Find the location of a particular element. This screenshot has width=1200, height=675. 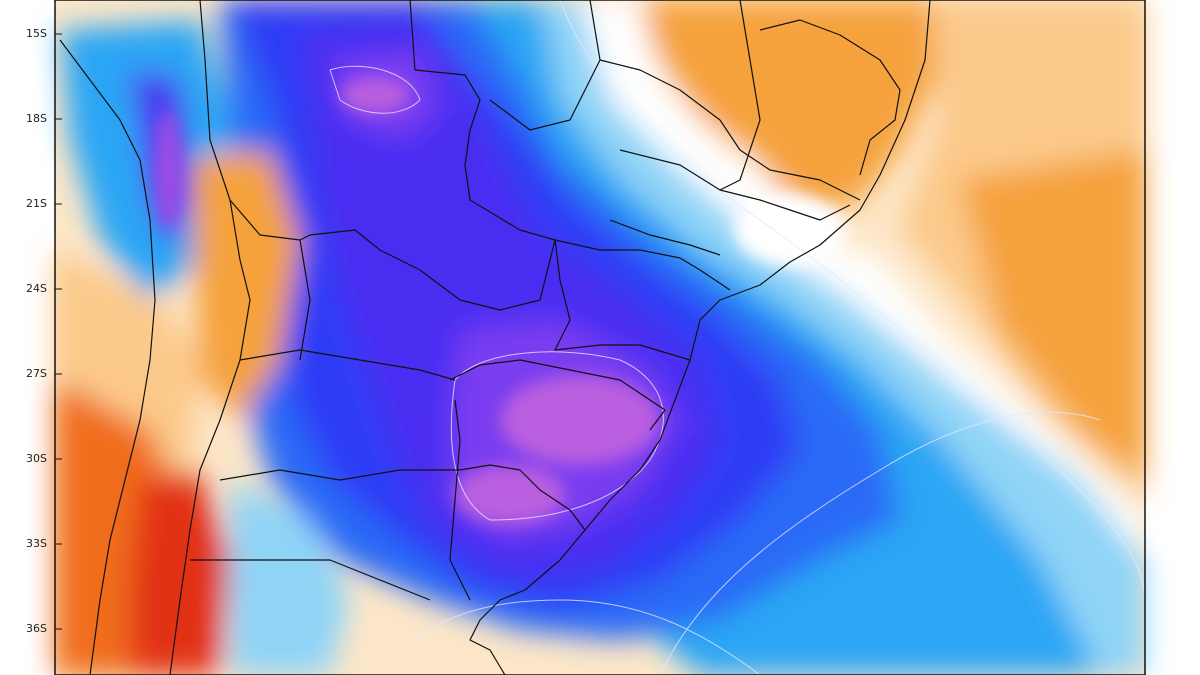

cold-core-magenta-andes is located at coordinates (168, 170).